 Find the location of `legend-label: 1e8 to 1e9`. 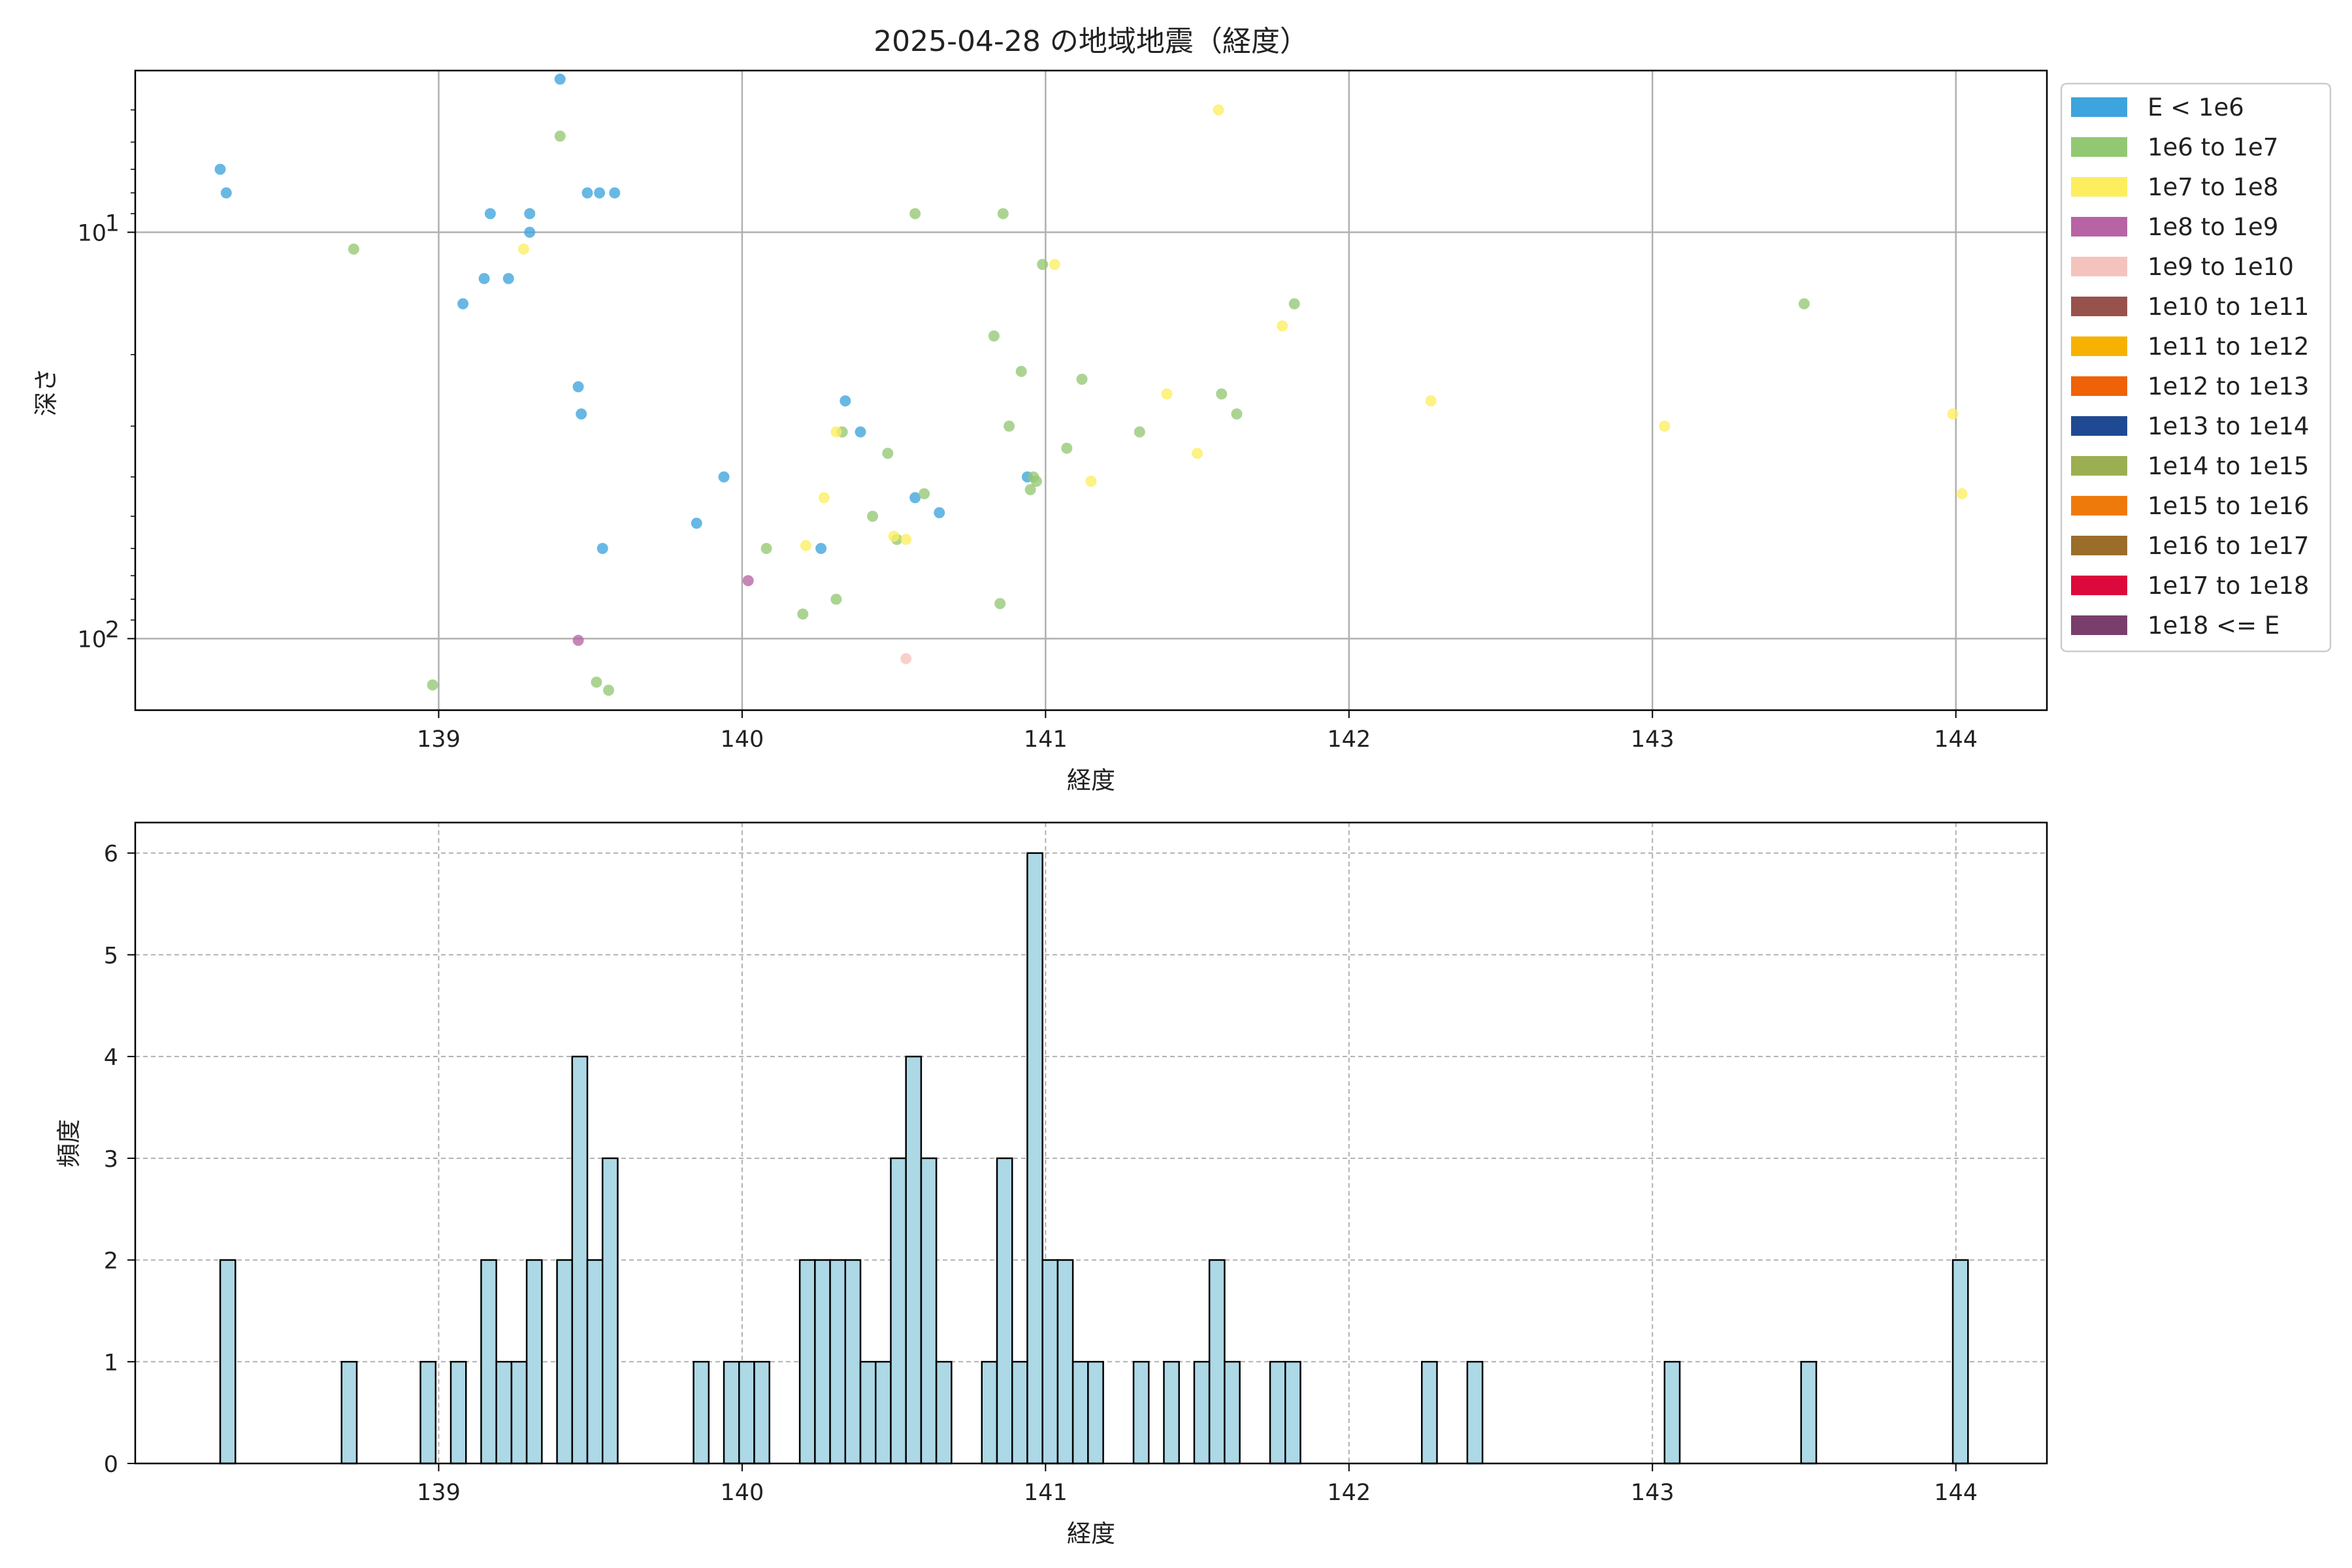

legend-label: 1e8 to 1e9 is located at coordinates (2213, 227).